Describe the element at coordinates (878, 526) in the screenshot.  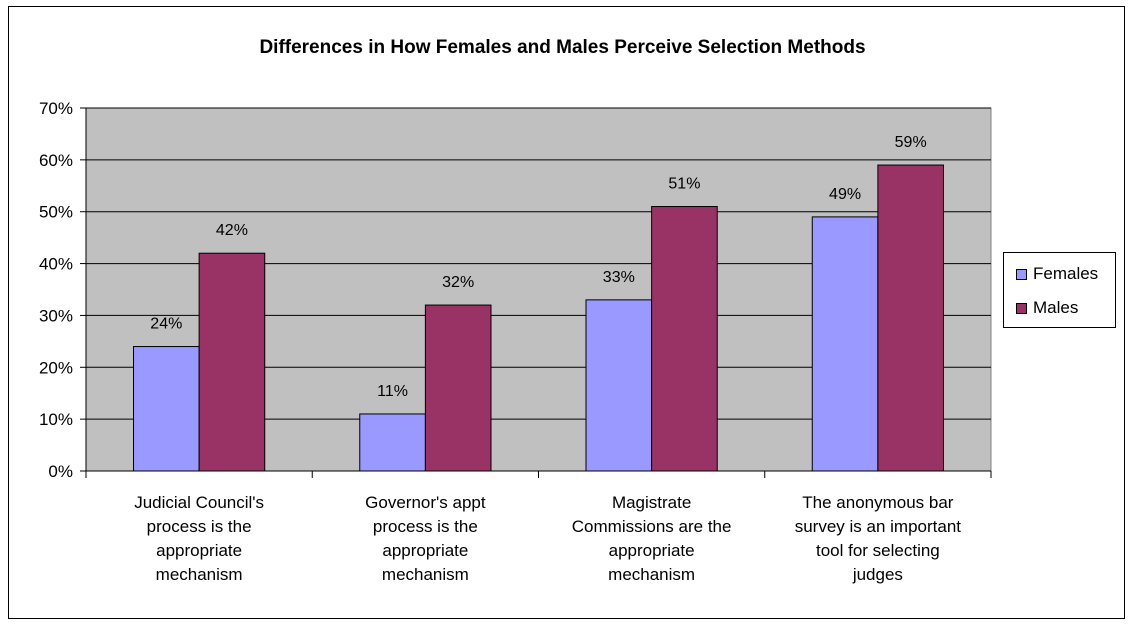
I see `category-label: survey is an important` at that location.